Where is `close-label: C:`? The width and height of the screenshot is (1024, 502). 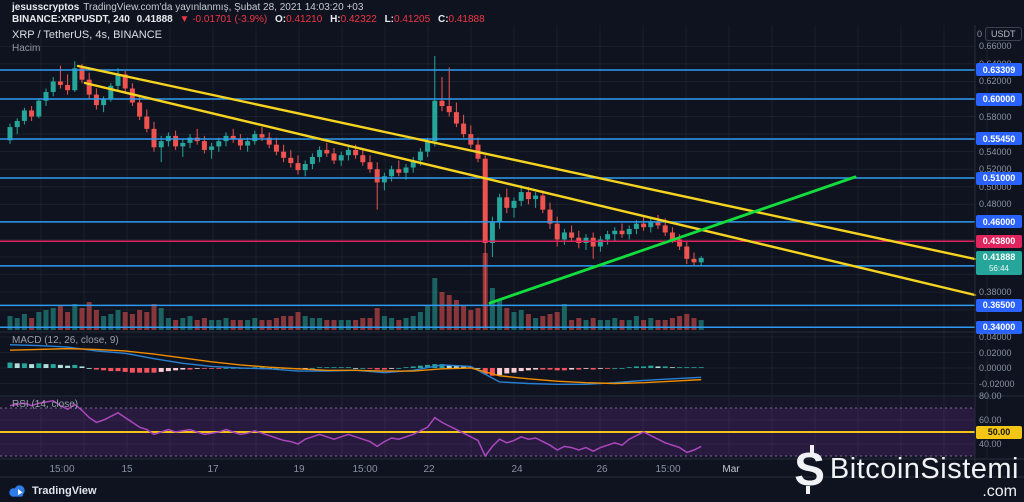 close-label: C: is located at coordinates (443, 19).